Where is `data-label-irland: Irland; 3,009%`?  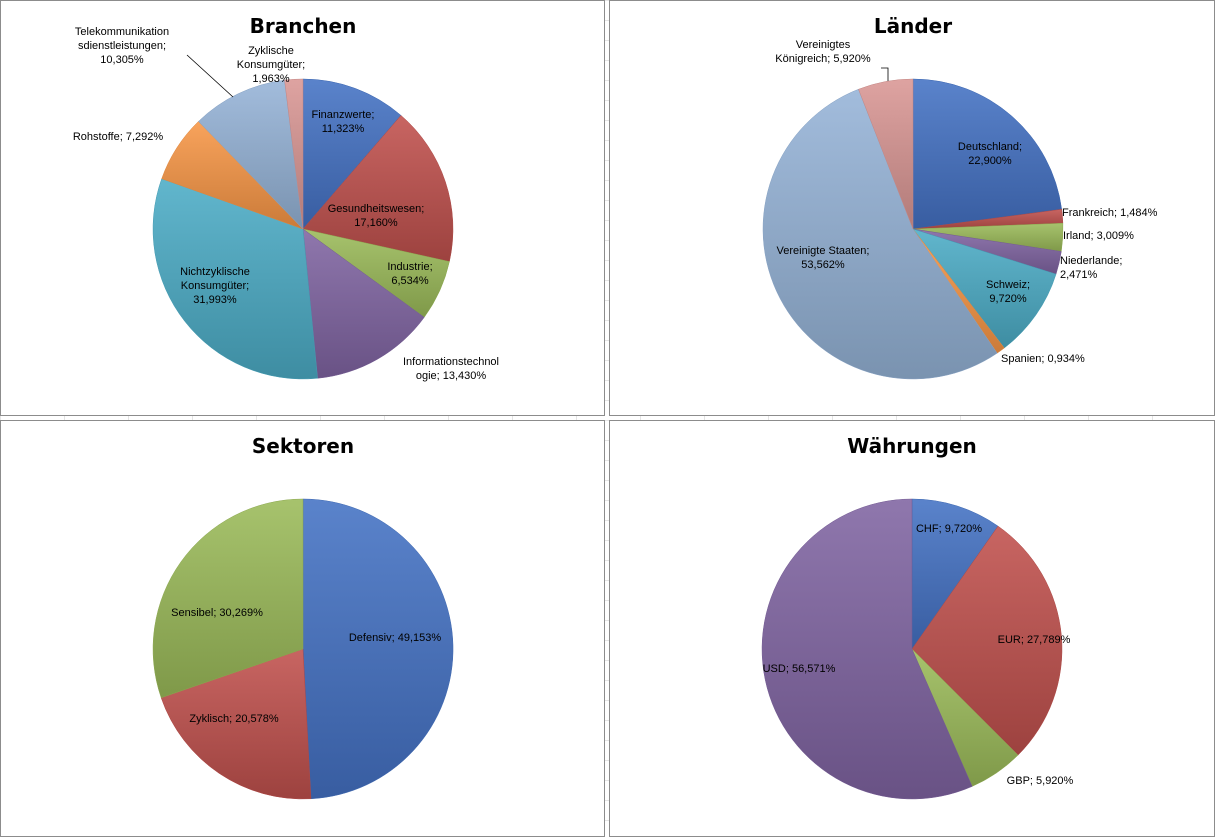 data-label-irland: Irland; 3,009% is located at coordinates (1098, 236).